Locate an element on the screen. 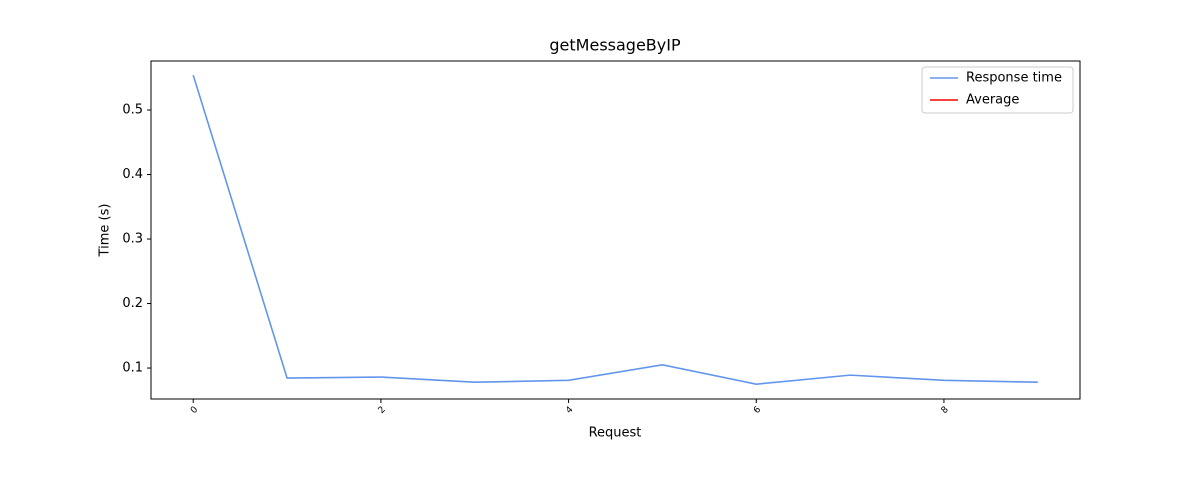 Image resolution: width=1200 pixels, height=500 pixels. x-tick-label: 8 is located at coordinates (945, 410).